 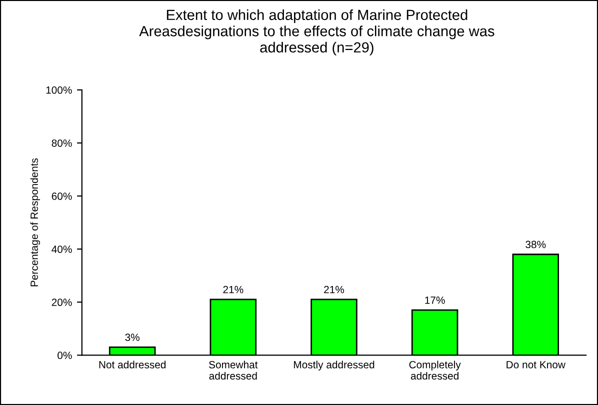 I want to click on x-tick-label: Somewhat addressed, so click(x=233, y=370).